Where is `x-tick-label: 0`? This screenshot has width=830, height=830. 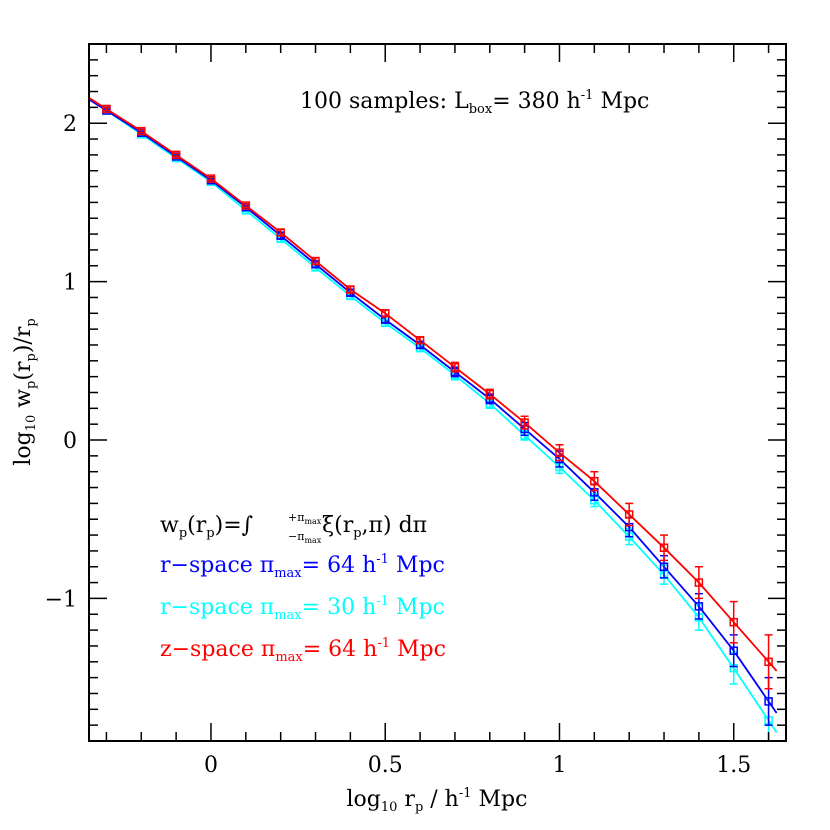
x-tick-label: 0 is located at coordinates (211, 765).